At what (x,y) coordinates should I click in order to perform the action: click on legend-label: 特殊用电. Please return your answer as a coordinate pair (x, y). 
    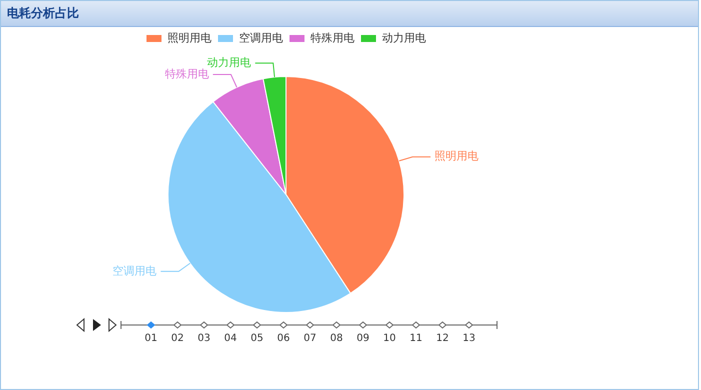
    Looking at the image, I should click on (332, 37).